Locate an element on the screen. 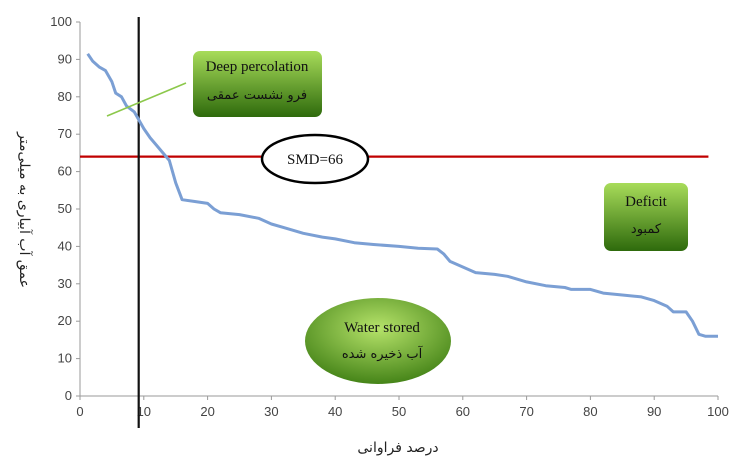  deep-percolation-label: Deep percolation فرو نشست عمقی is located at coordinates (257, 84).